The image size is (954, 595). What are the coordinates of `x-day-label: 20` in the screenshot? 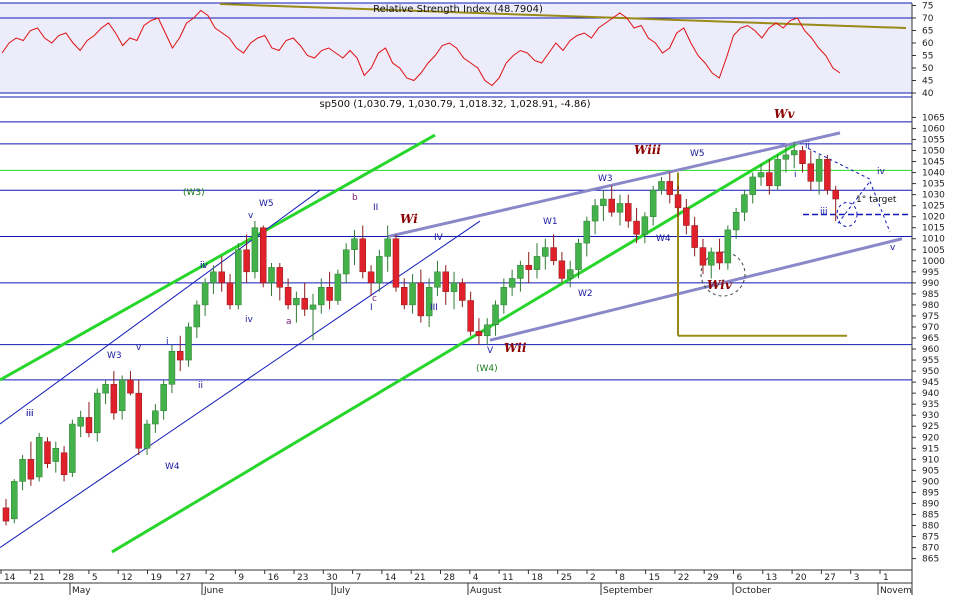 It's located at (801, 578).